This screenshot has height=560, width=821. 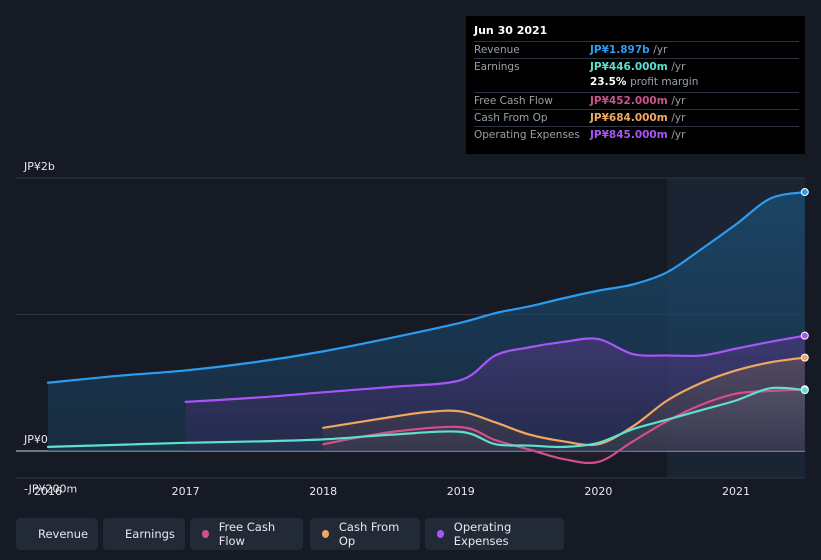 I want to click on y-tick-label: JP¥0, so click(x=35, y=439).